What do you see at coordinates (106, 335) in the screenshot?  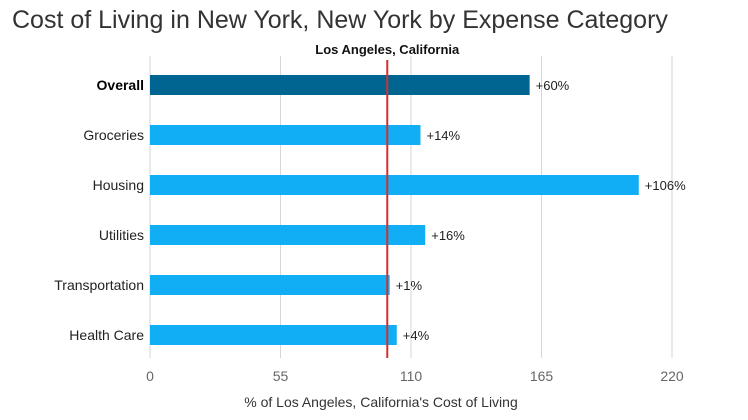 I see `category-label-5: Health Care` at bounding box center [106, 335].